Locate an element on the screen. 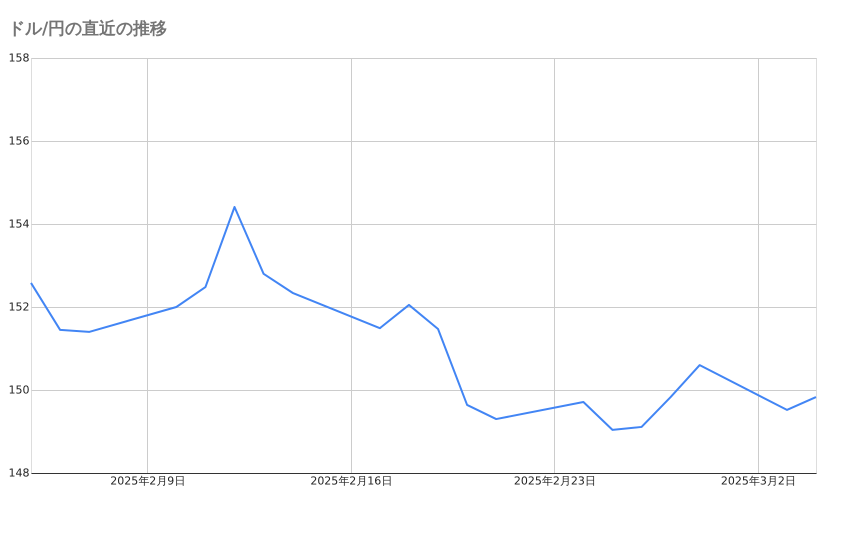 This screenshot has width=867, height=537. chart-title: ドル/円の直近の推移 is located at coordinates (88, 29).